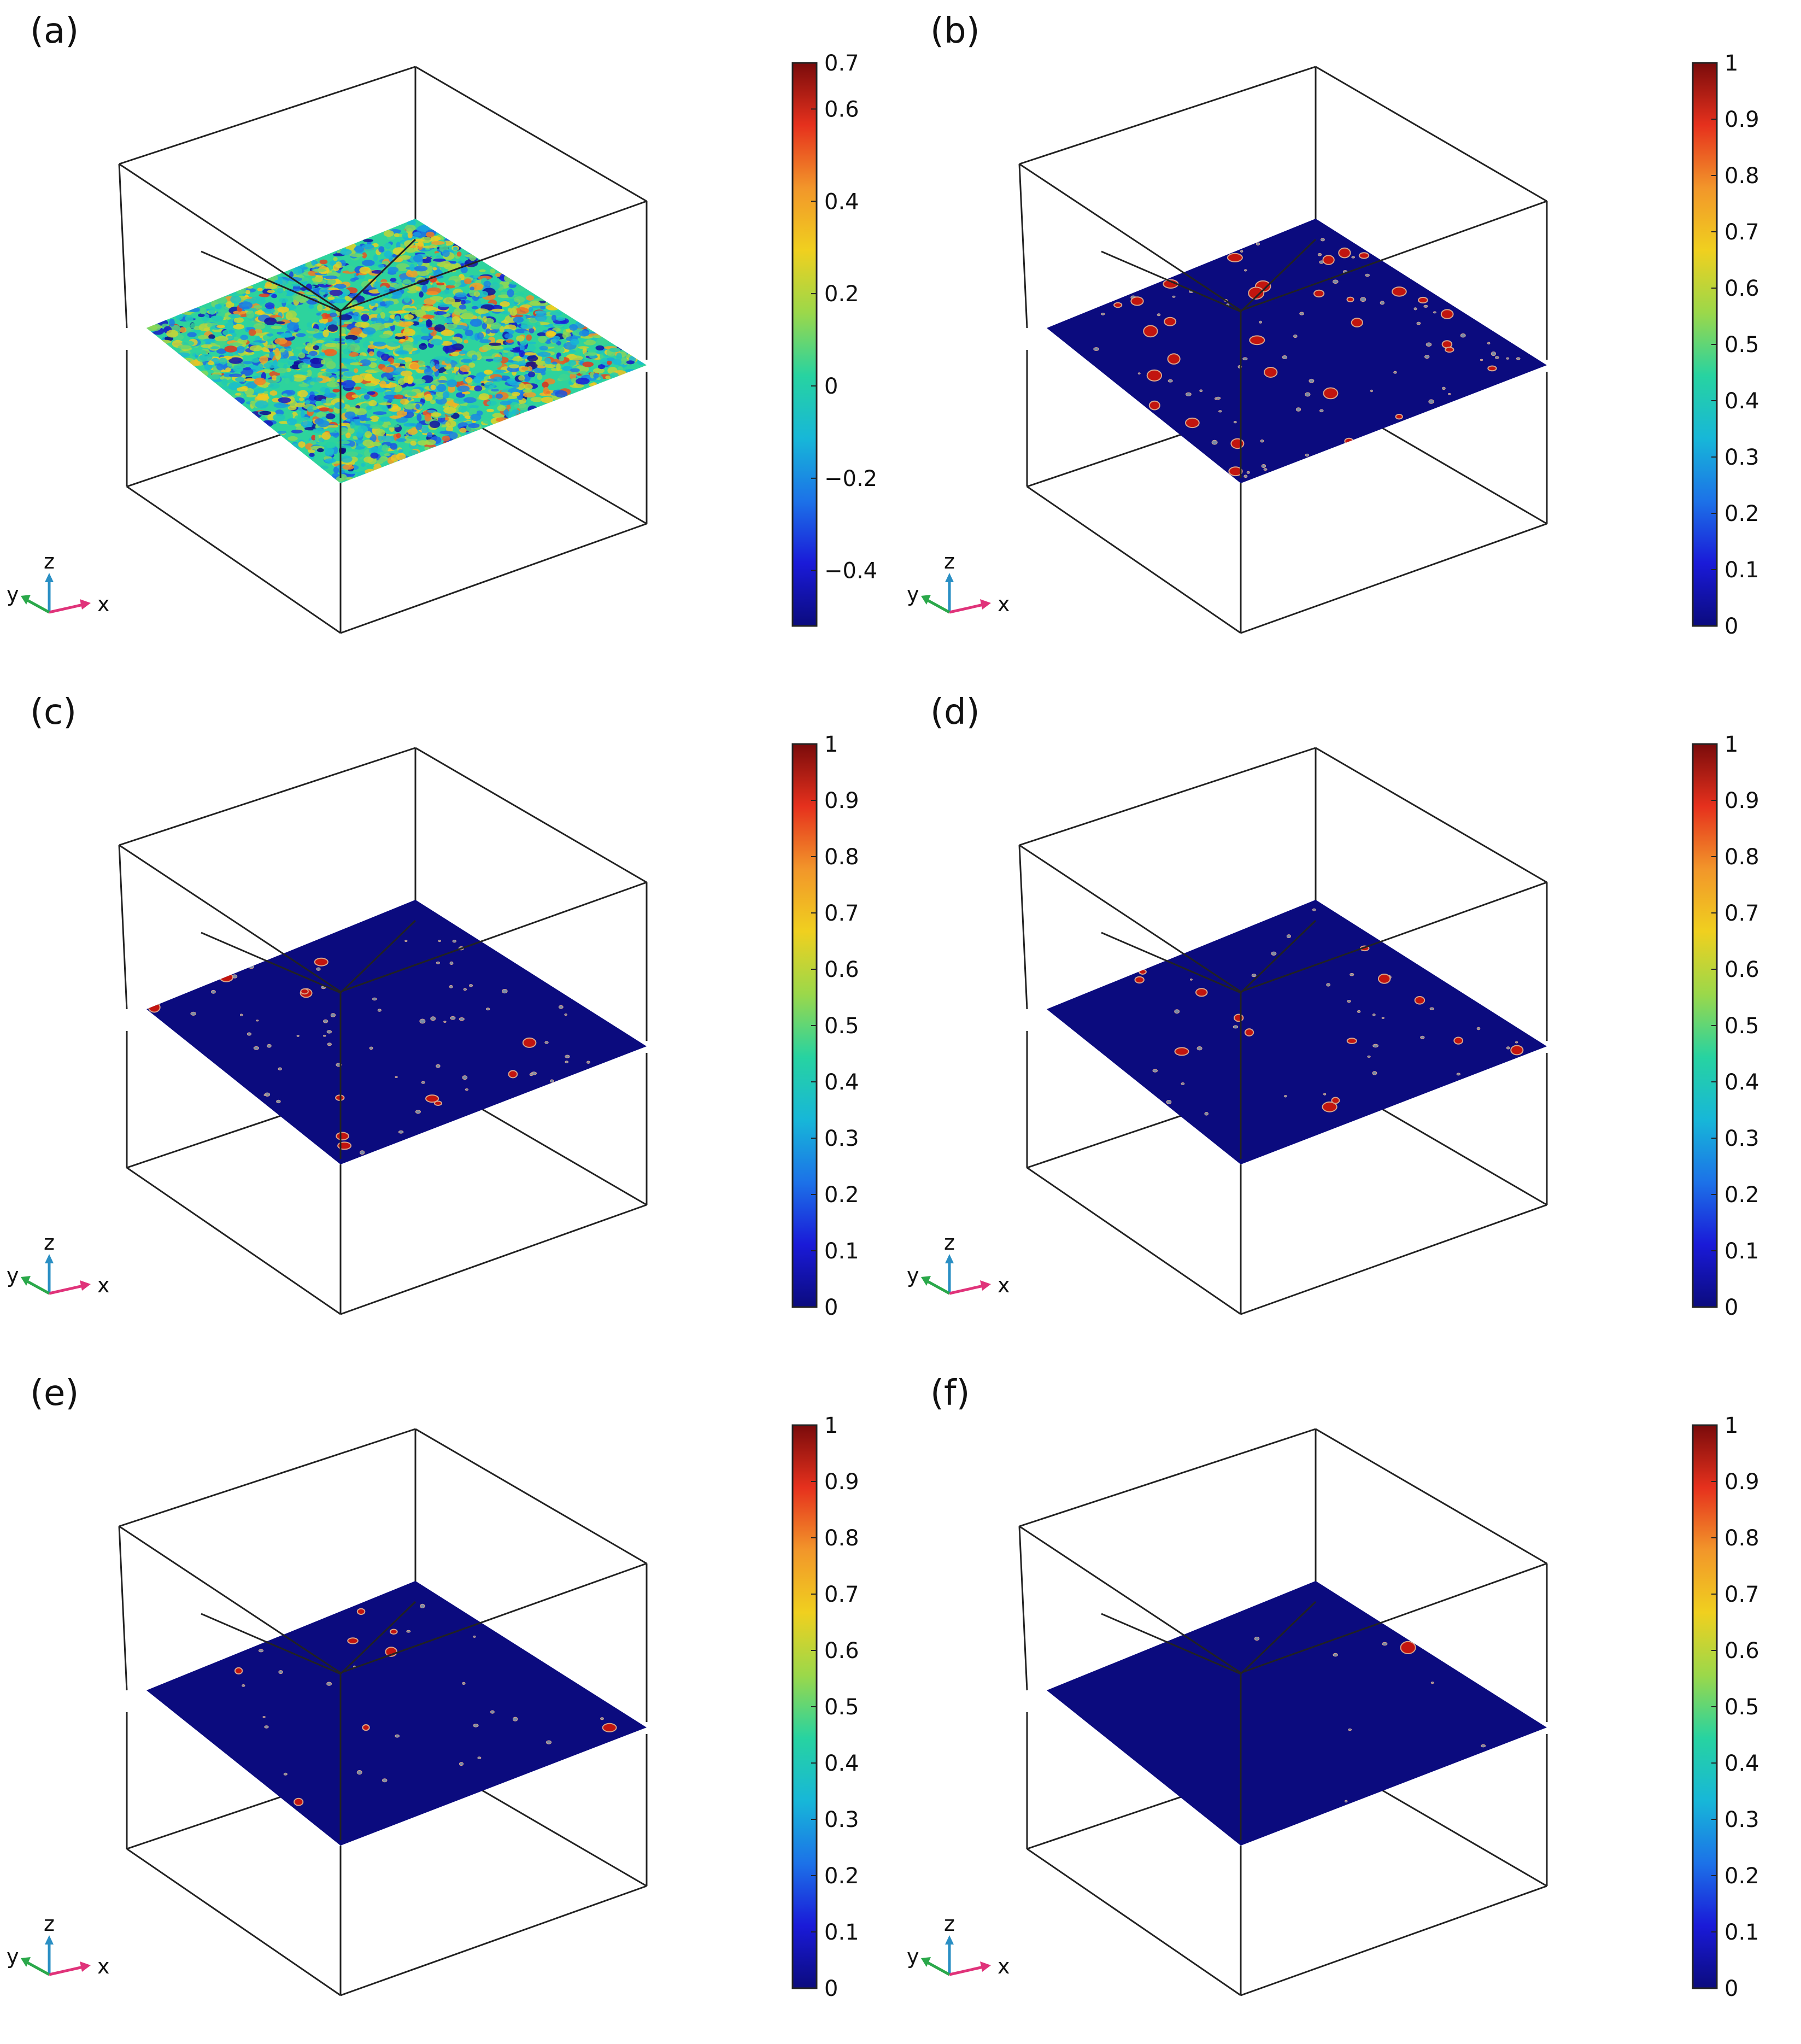 This screenshot has height=2044, width=1801. Describe the element at coordinates (1004, 1966) in the screenshot. I see `axis-label-x: x` at that location.